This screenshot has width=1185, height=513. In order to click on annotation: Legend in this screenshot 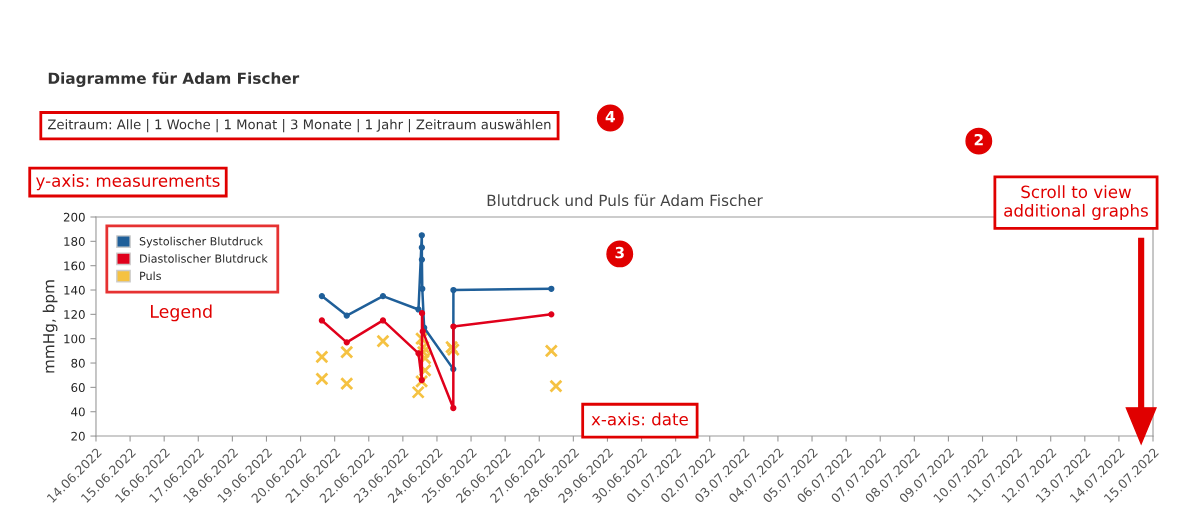, I will do `click(181, 313)`.